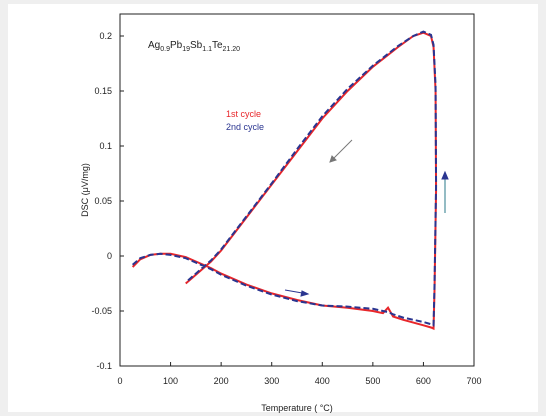 The height and width of the screenshot is (416, 546). I want to click on x-tick-label: 100, so click(170, 381).